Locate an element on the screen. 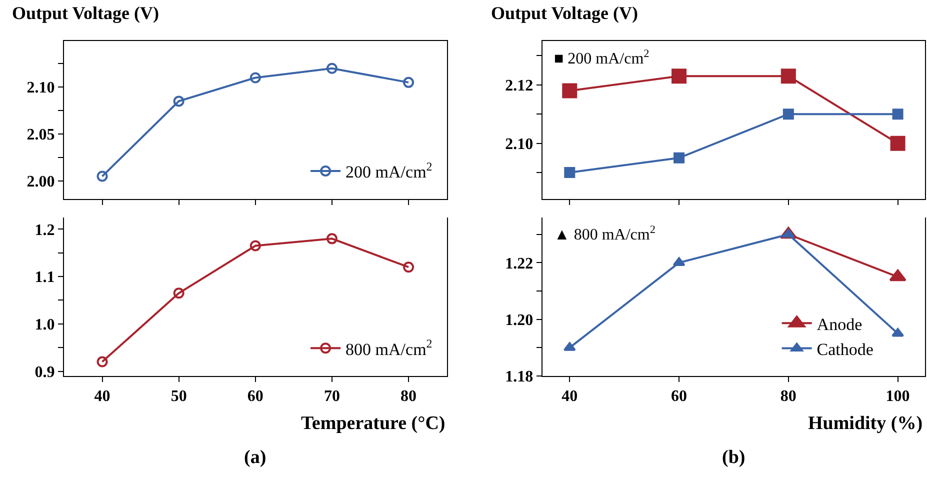  text: (a) is located at coordinates (255, 457).